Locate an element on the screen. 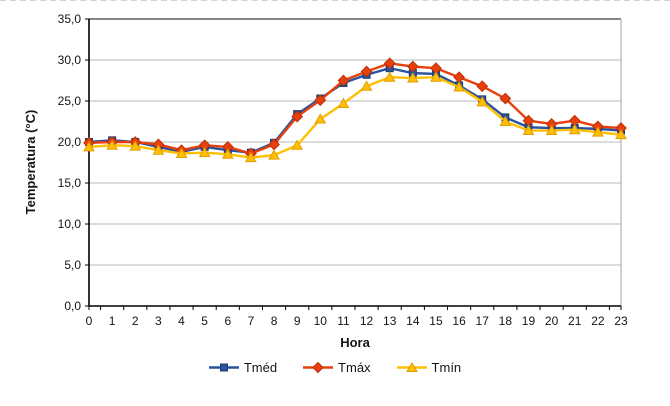 Image resolution: width=670 pixels, height=406 pixels. legend: Tméd Tmáx Tmín is located at coordinates (335, 367).